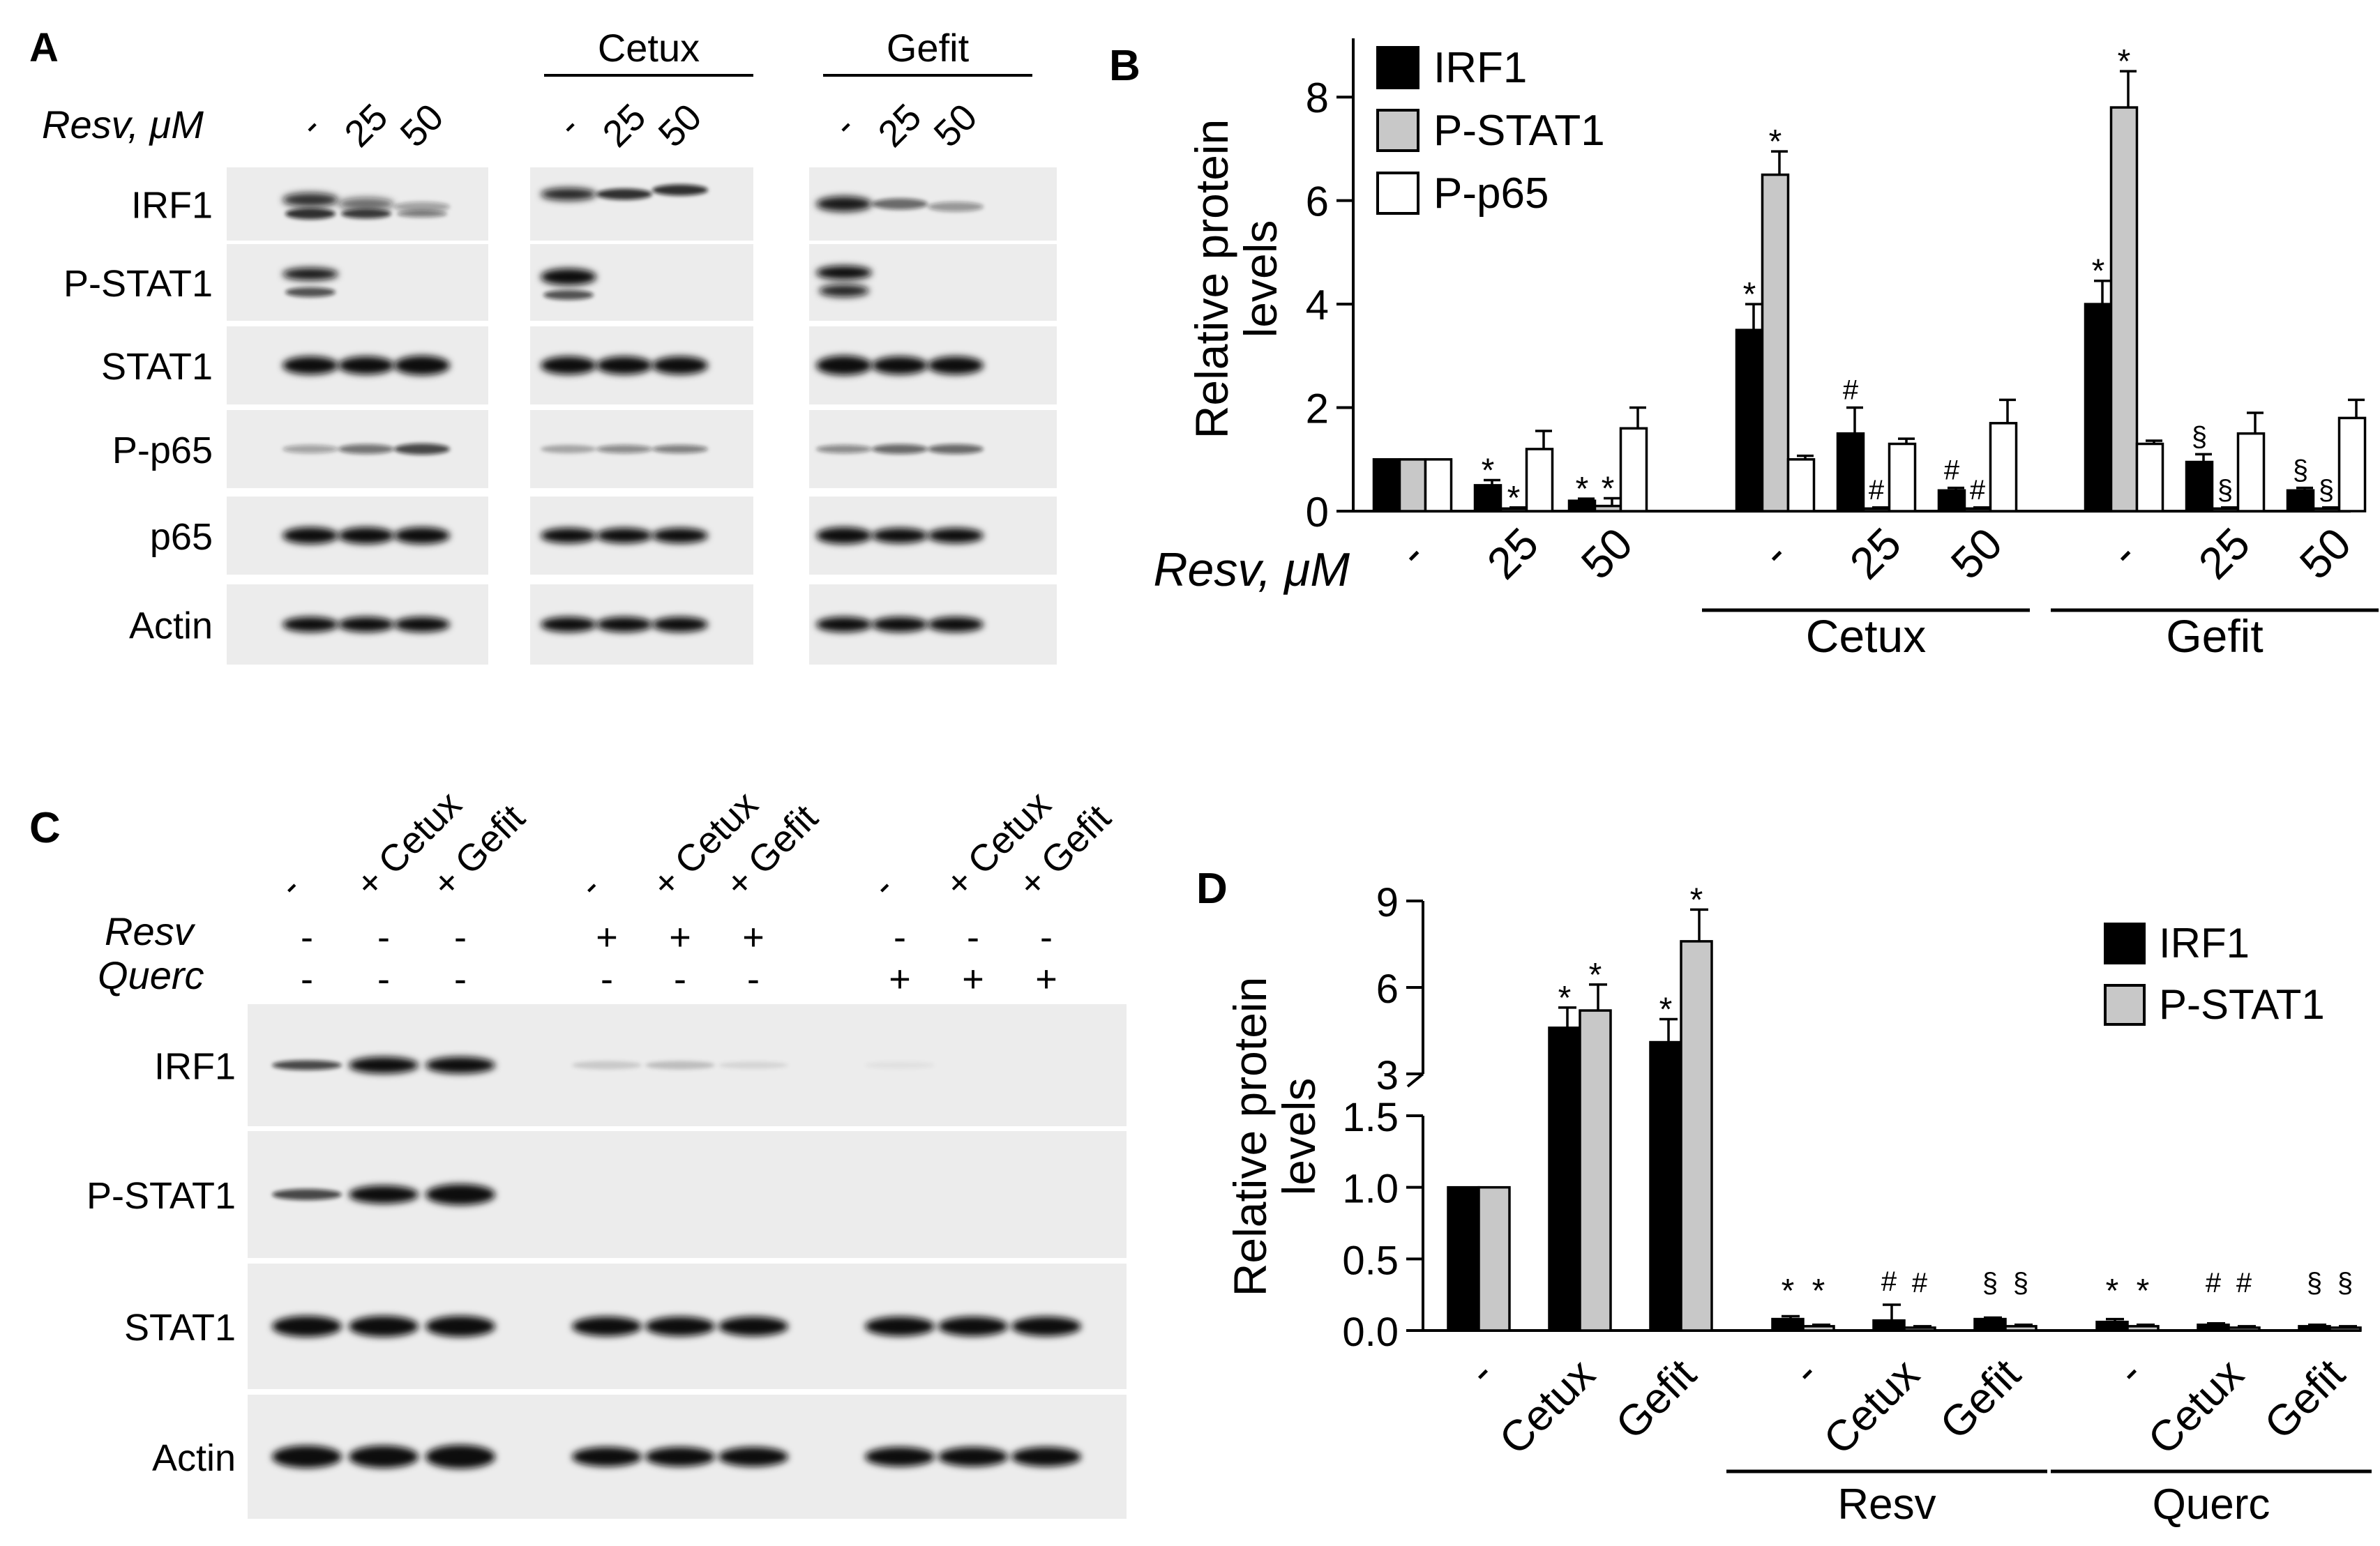 This screenshot has height=1546, width=2380. I want to click on blot-rows: IRF1 P-STAT1 STAT1 P-p65 p65 Actin, so click(560, 416).